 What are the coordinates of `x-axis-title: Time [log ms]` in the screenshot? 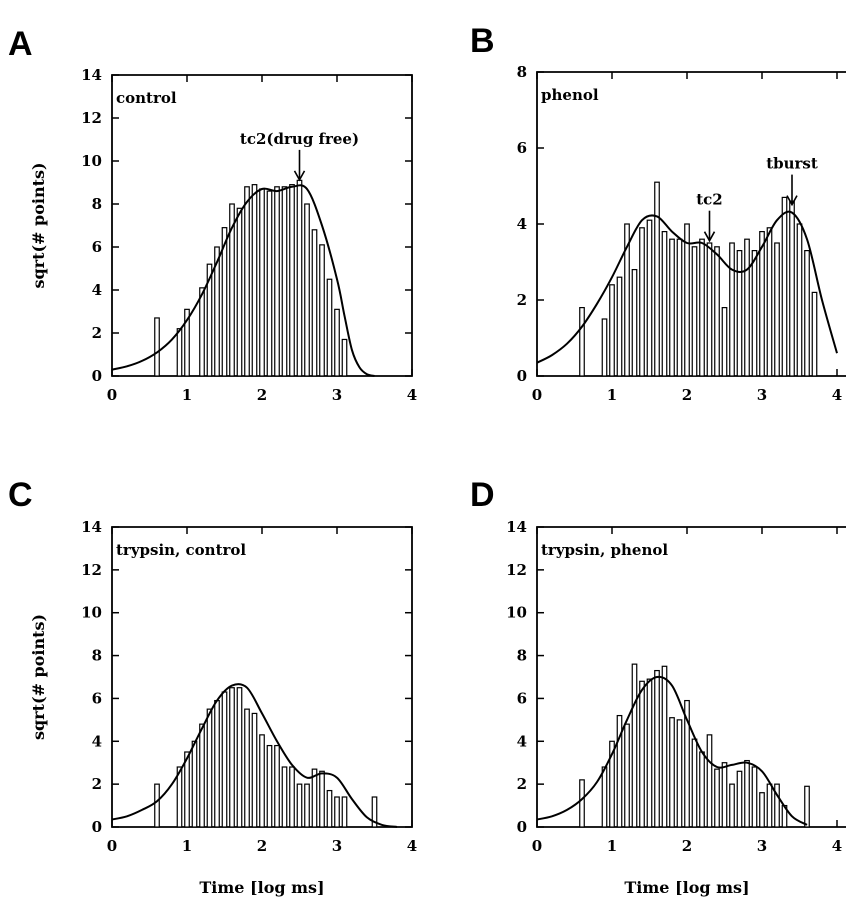 It's located at (686, 887).